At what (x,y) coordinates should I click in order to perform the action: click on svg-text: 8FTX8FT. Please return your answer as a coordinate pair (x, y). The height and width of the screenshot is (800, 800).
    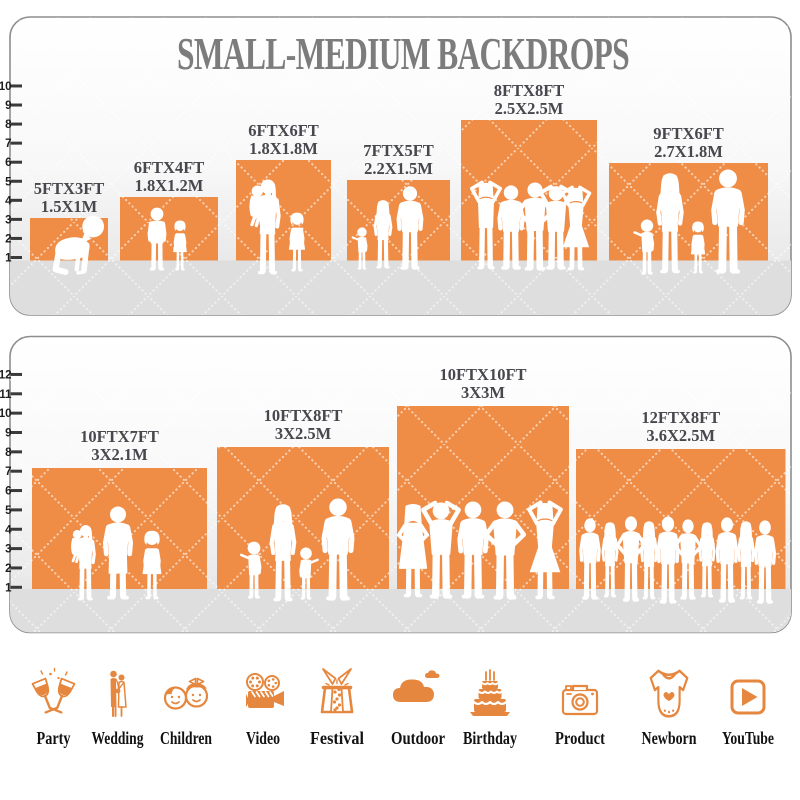
    Looking at the image, I should click on (529, 90).